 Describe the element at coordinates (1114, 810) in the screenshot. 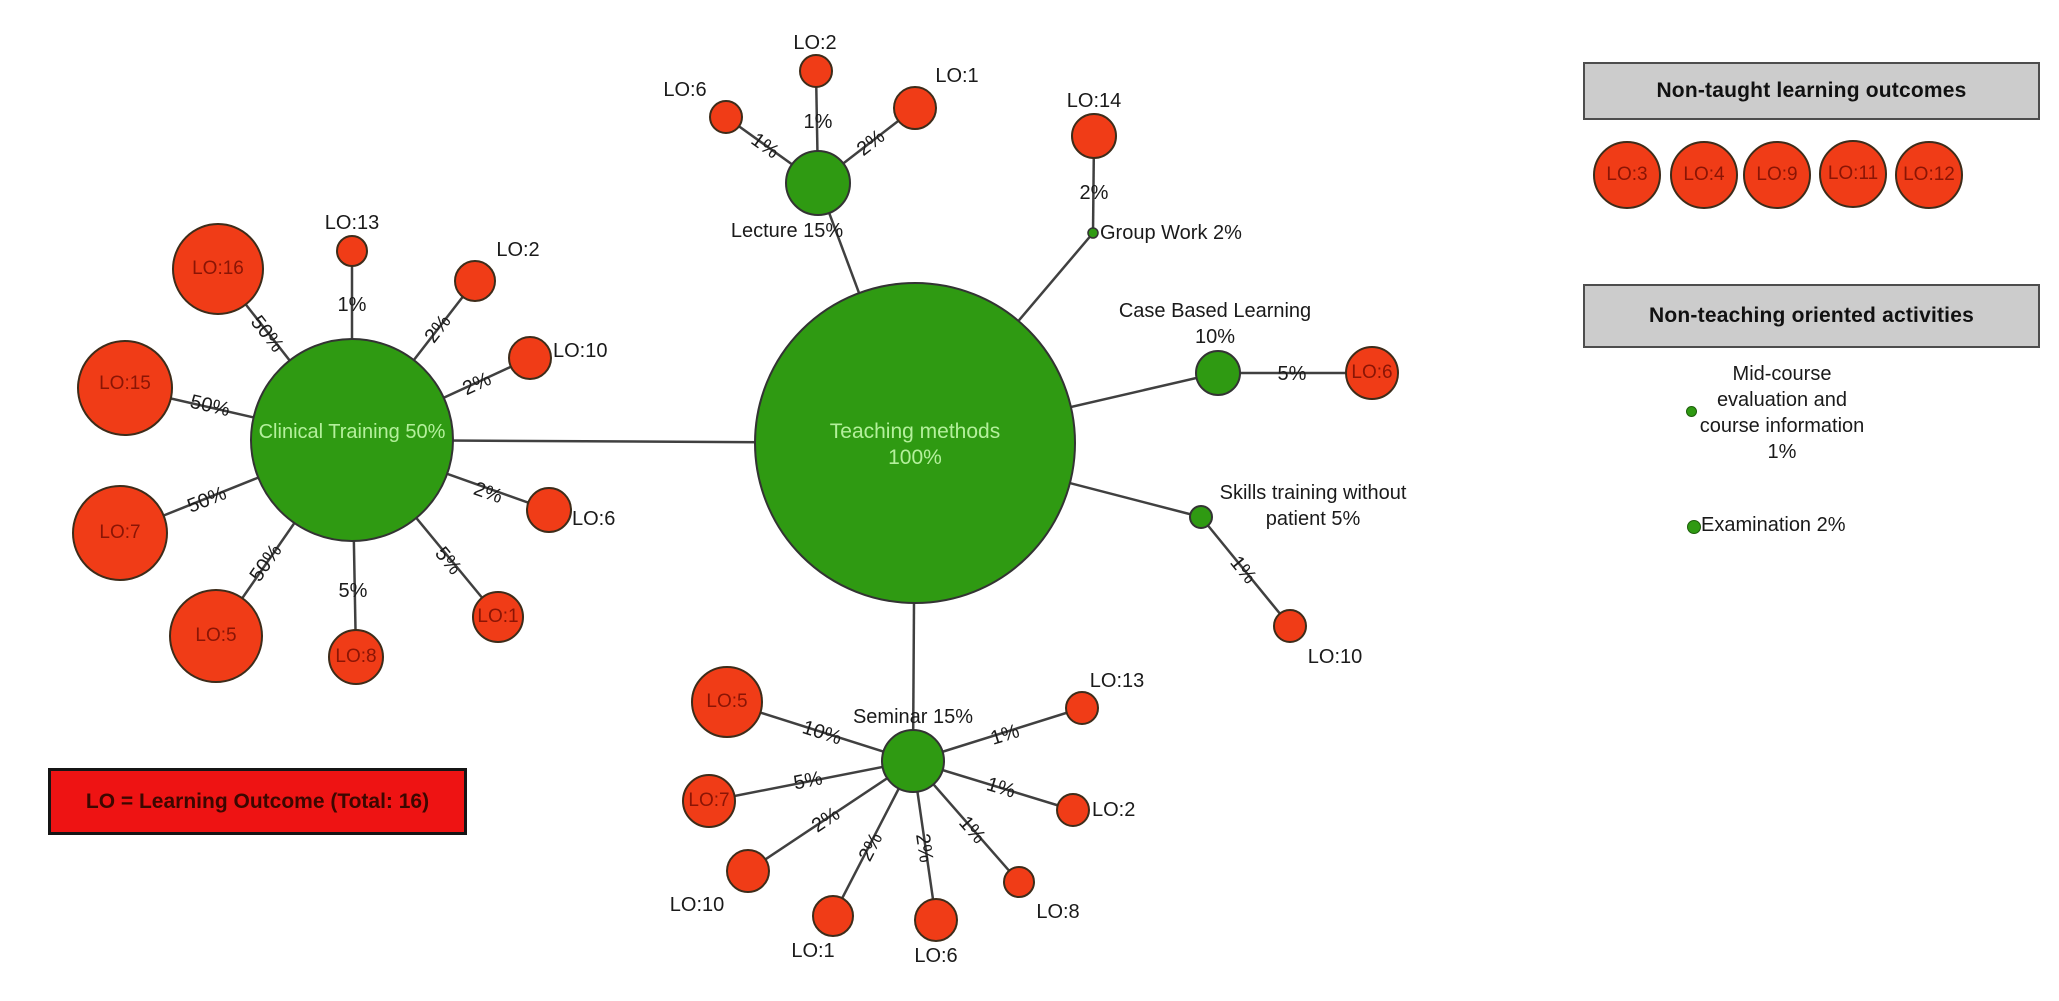

I see `label-sem_lo2: LO:2` at that location.